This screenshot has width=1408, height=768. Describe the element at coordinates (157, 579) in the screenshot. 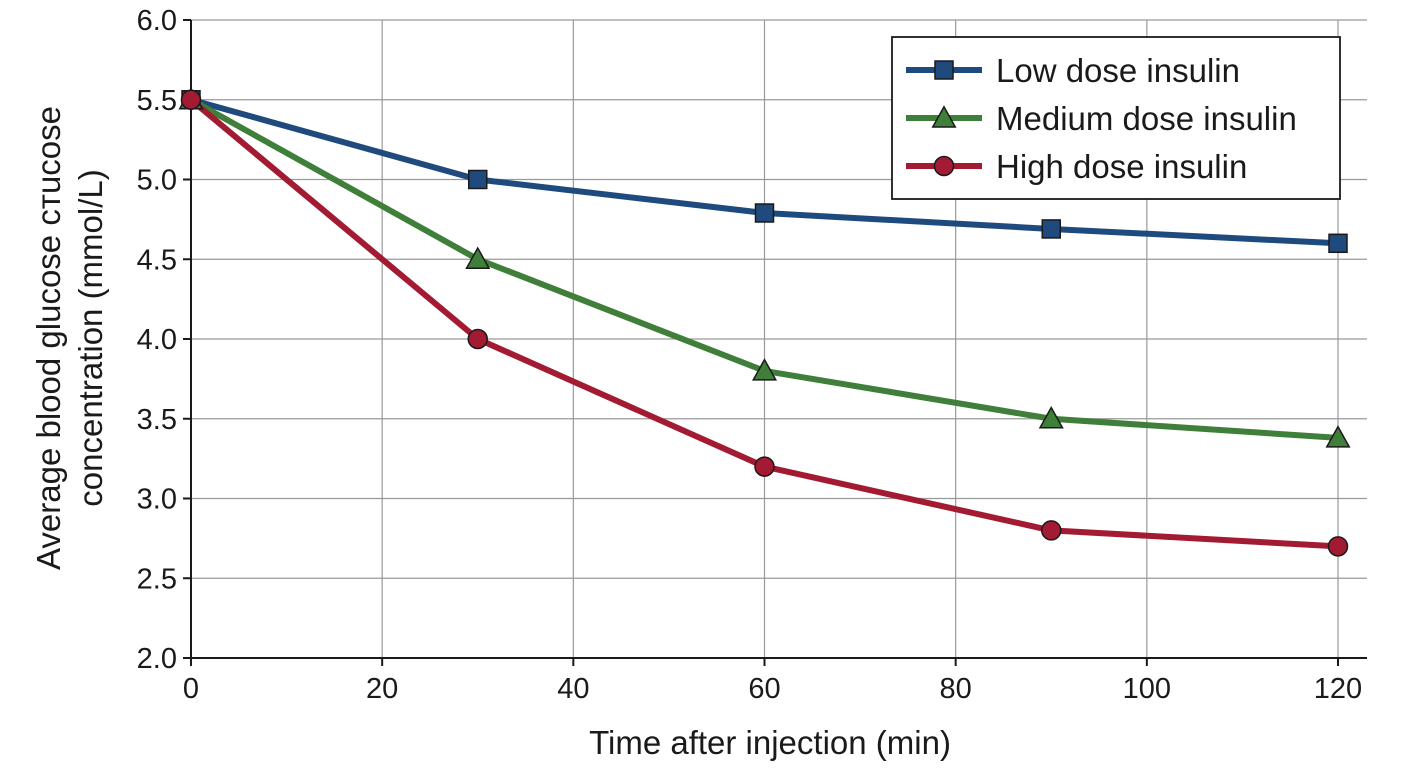

I see `y-tick-label: 2.5` at that location.